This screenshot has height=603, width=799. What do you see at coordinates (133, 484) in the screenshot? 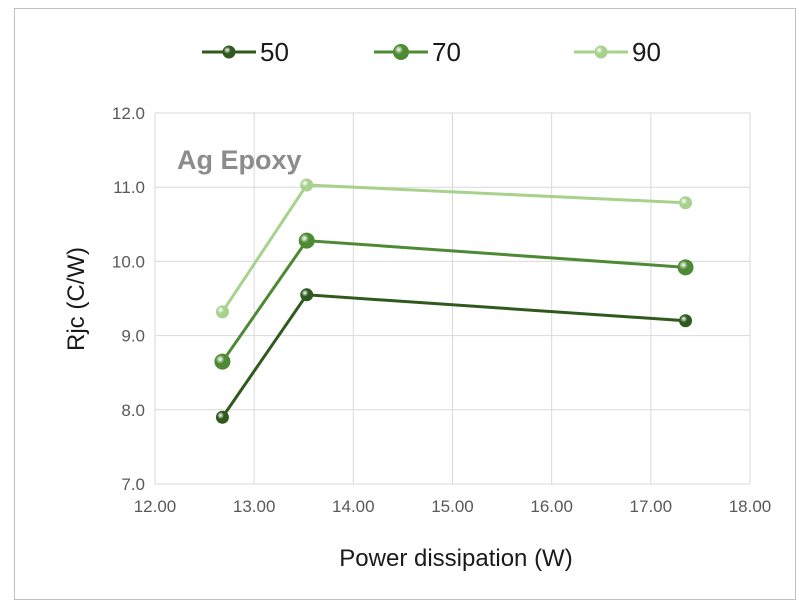
I see `y-tick-label: 7.0` at bounding box center [133, 484].